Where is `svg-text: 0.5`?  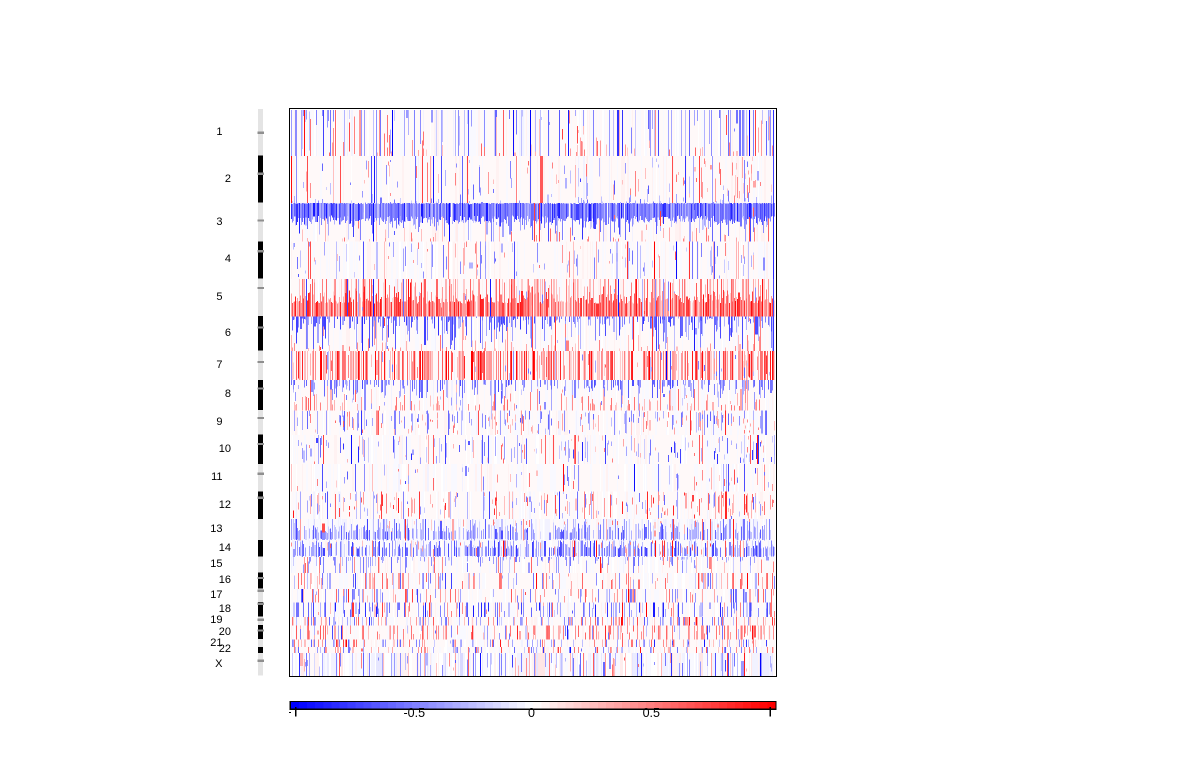 svg-text: 0.5 is located at coordinates (651, 713).